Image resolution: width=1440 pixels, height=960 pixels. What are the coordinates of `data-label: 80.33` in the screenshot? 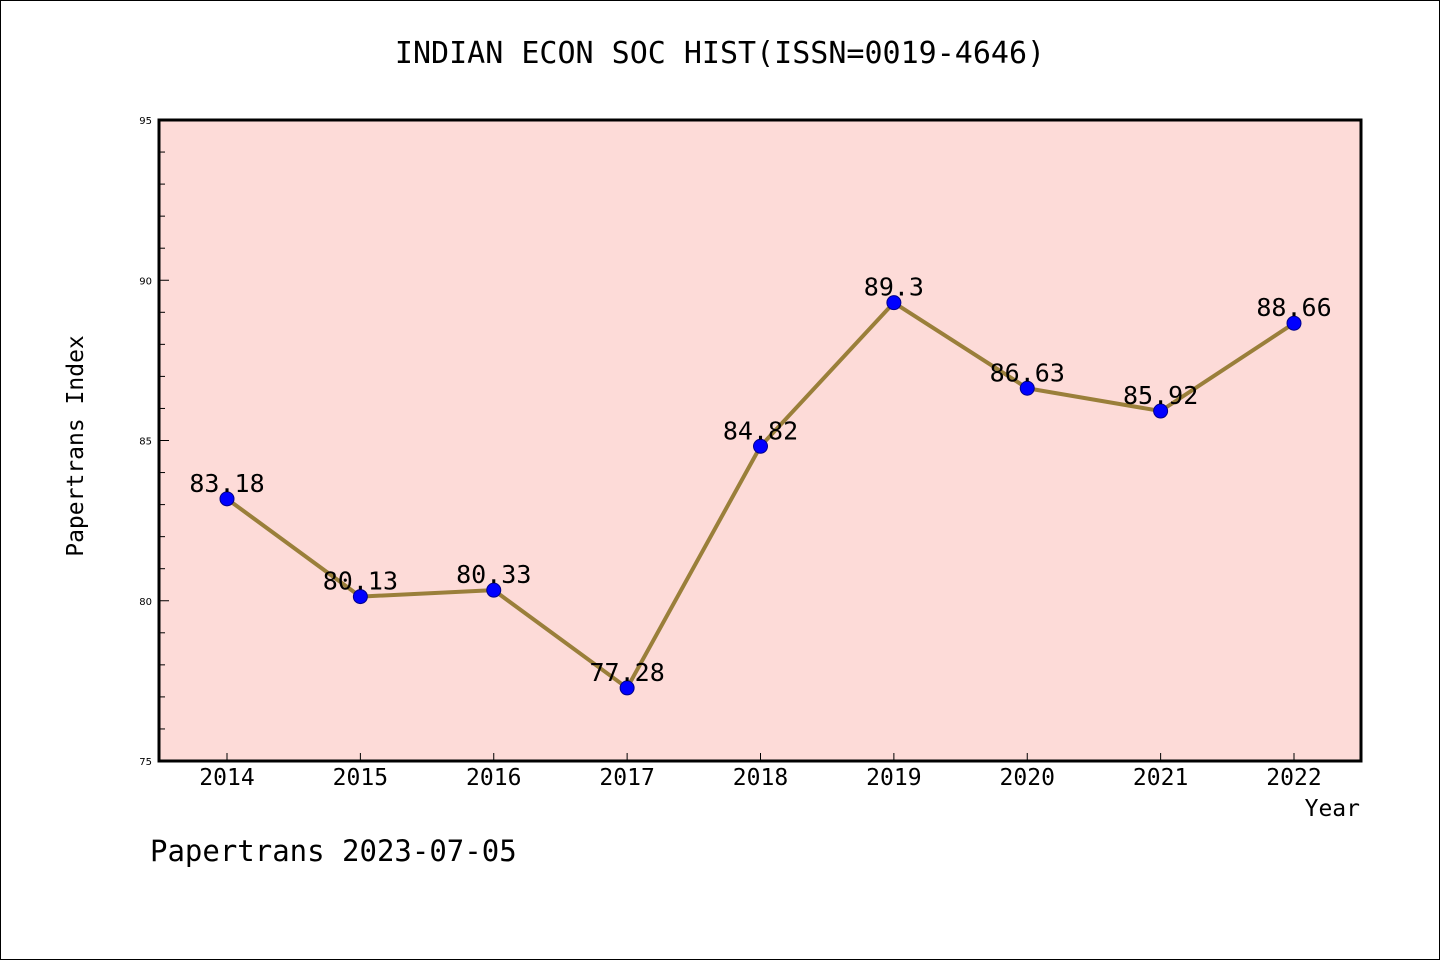 It's located at (493, 574).